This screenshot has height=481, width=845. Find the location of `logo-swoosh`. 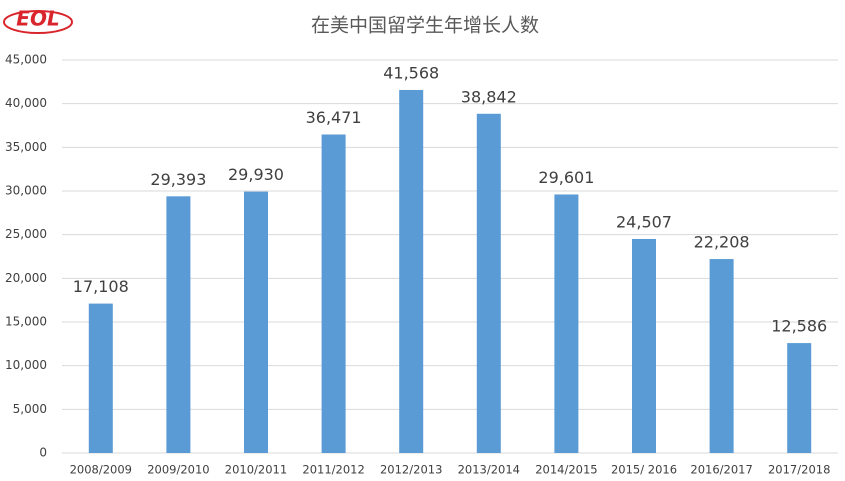

logo-swoosh is located at coordinates (38, 22).